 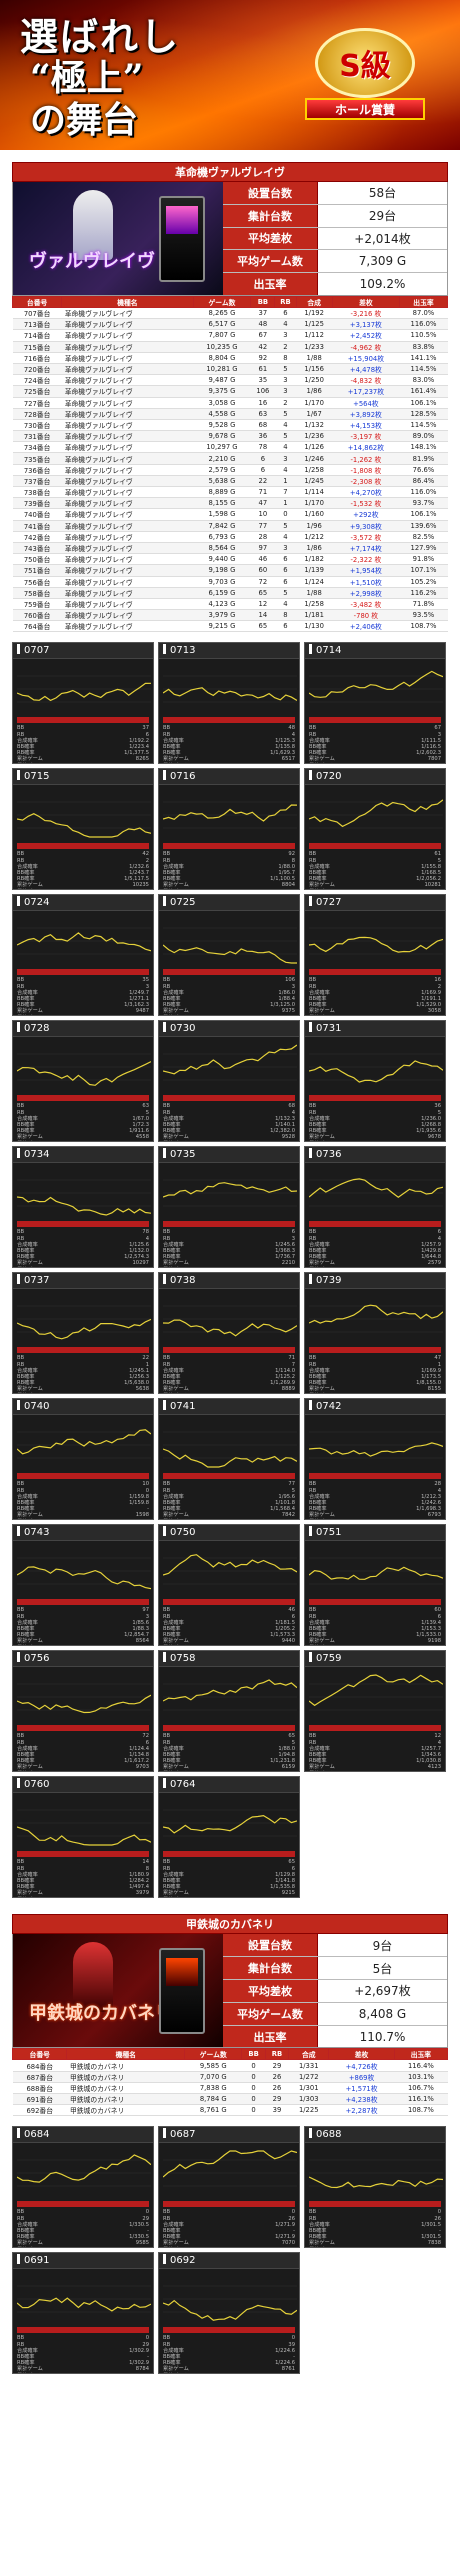 I want to click on graph-info-value: 1/271.9, so click(x=285, y=2224).